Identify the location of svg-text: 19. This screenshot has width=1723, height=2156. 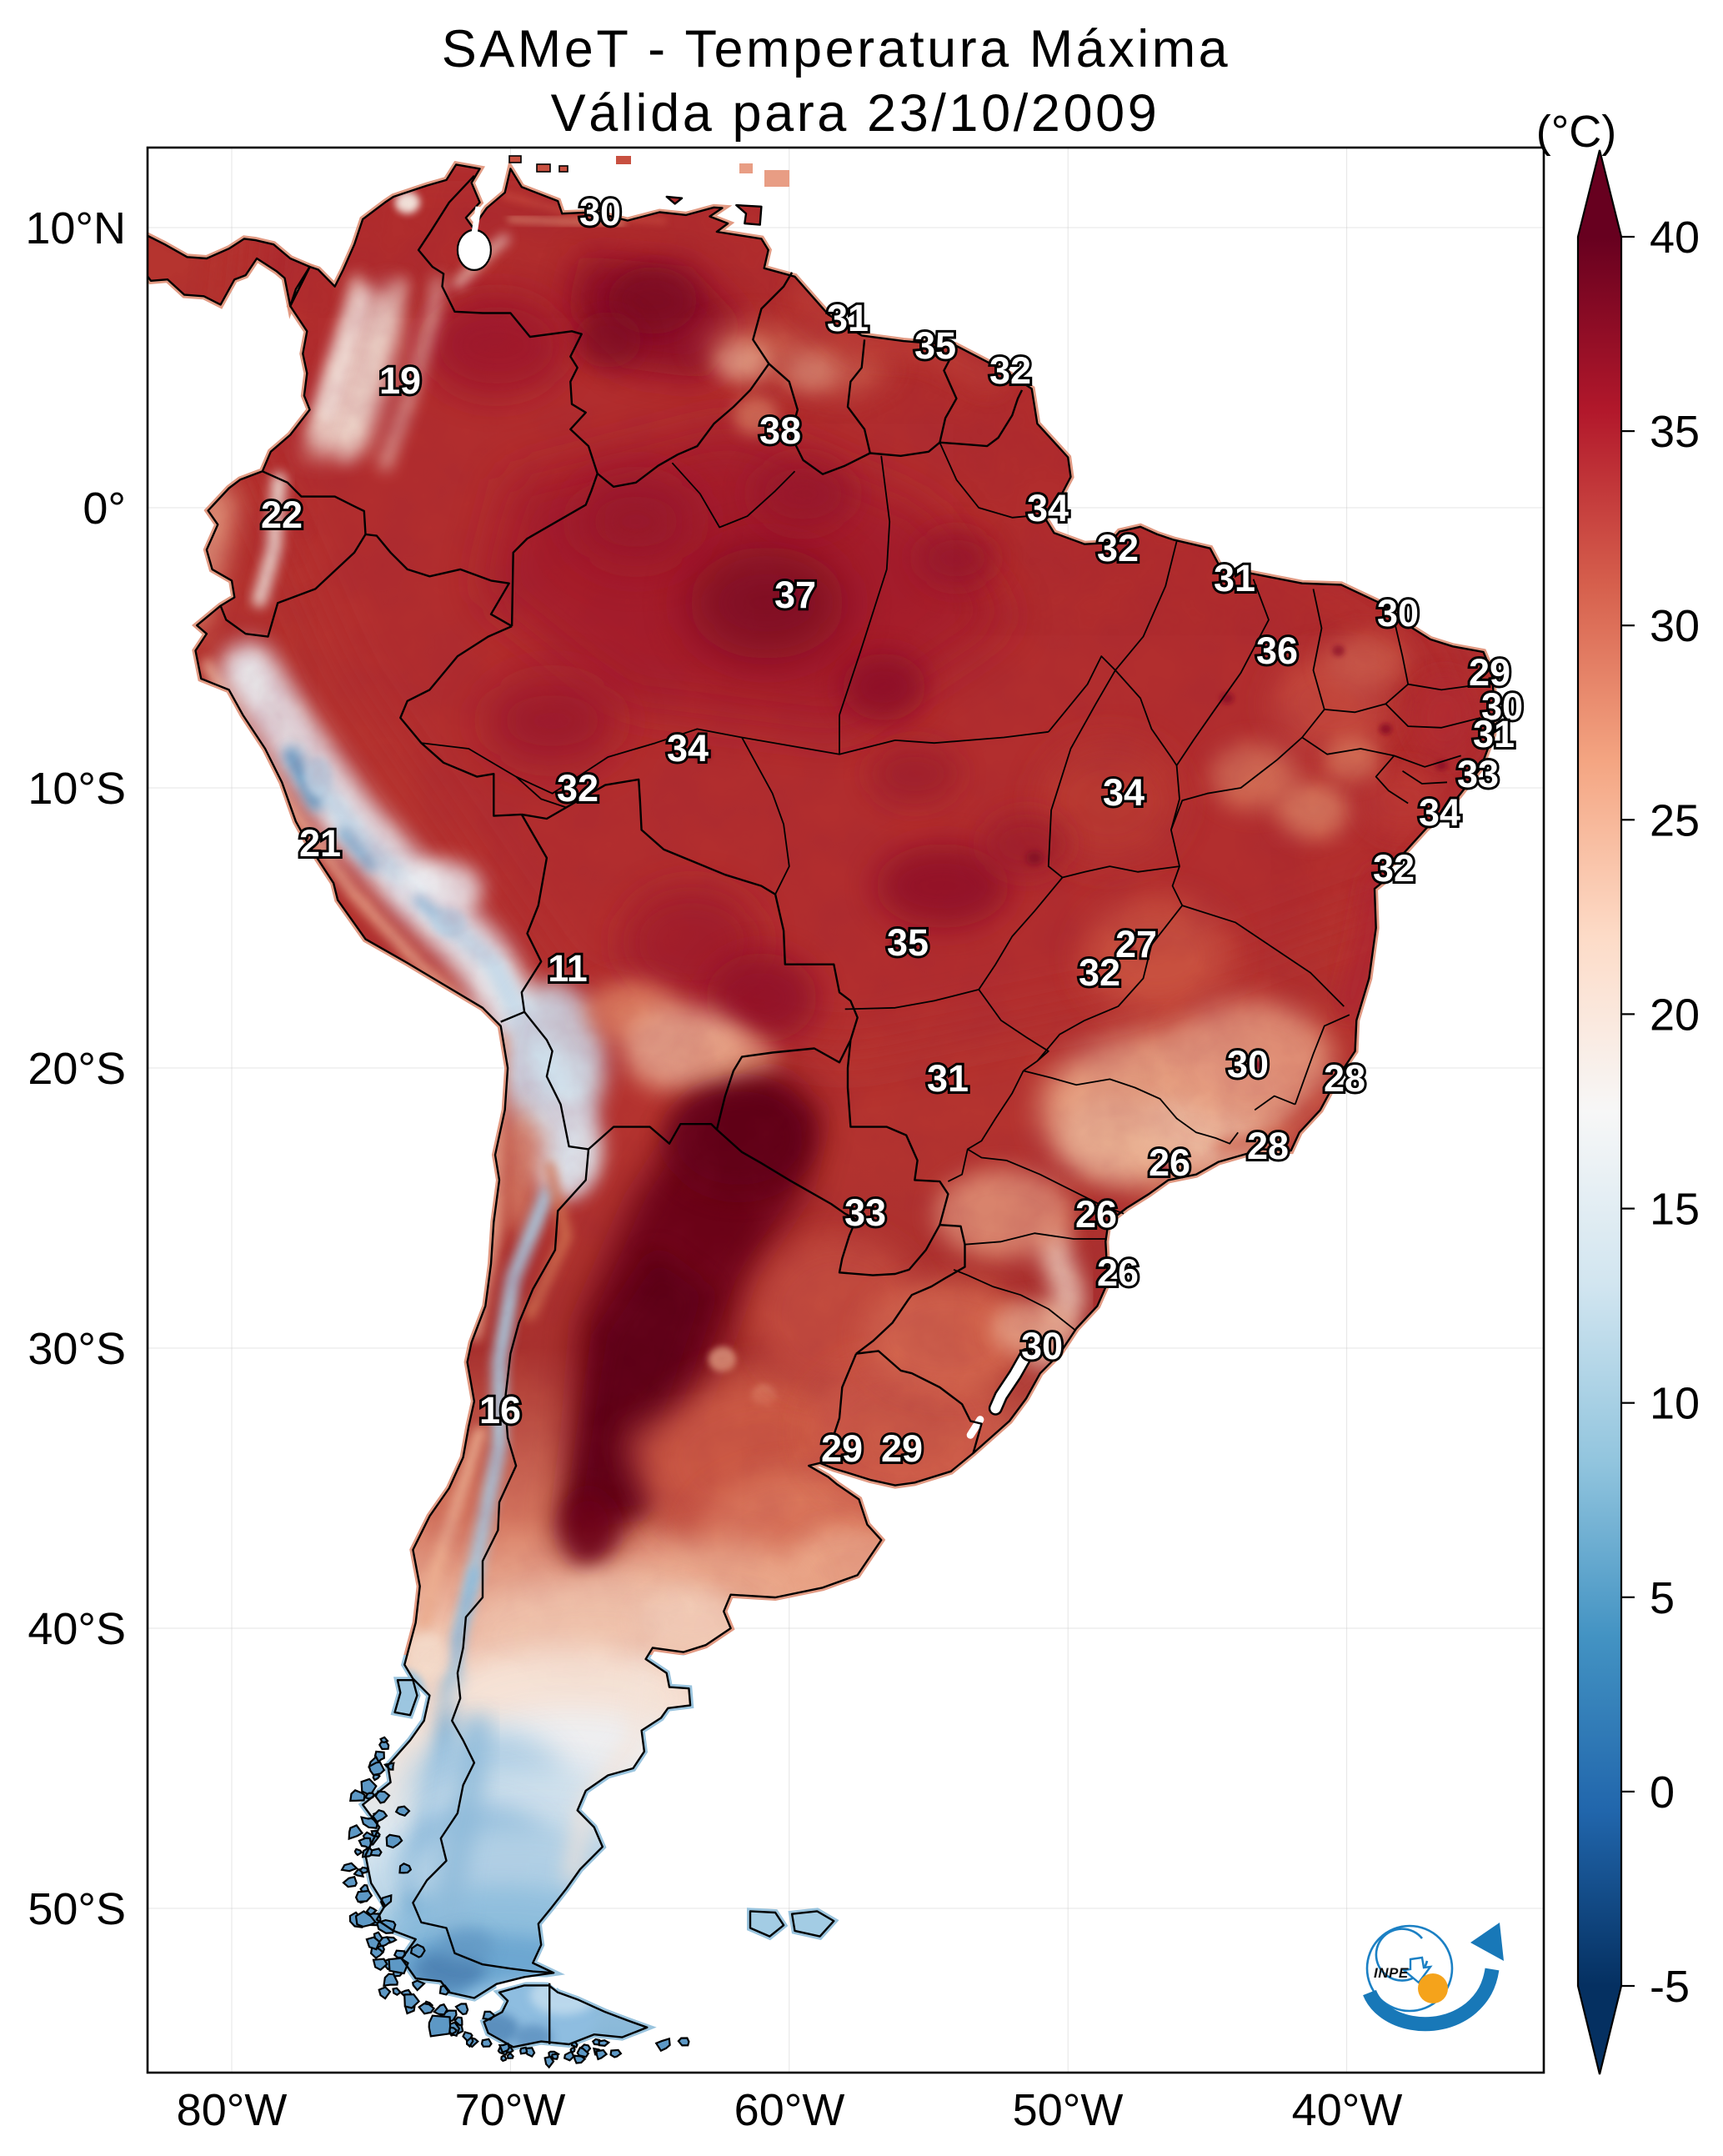
(400, 380).